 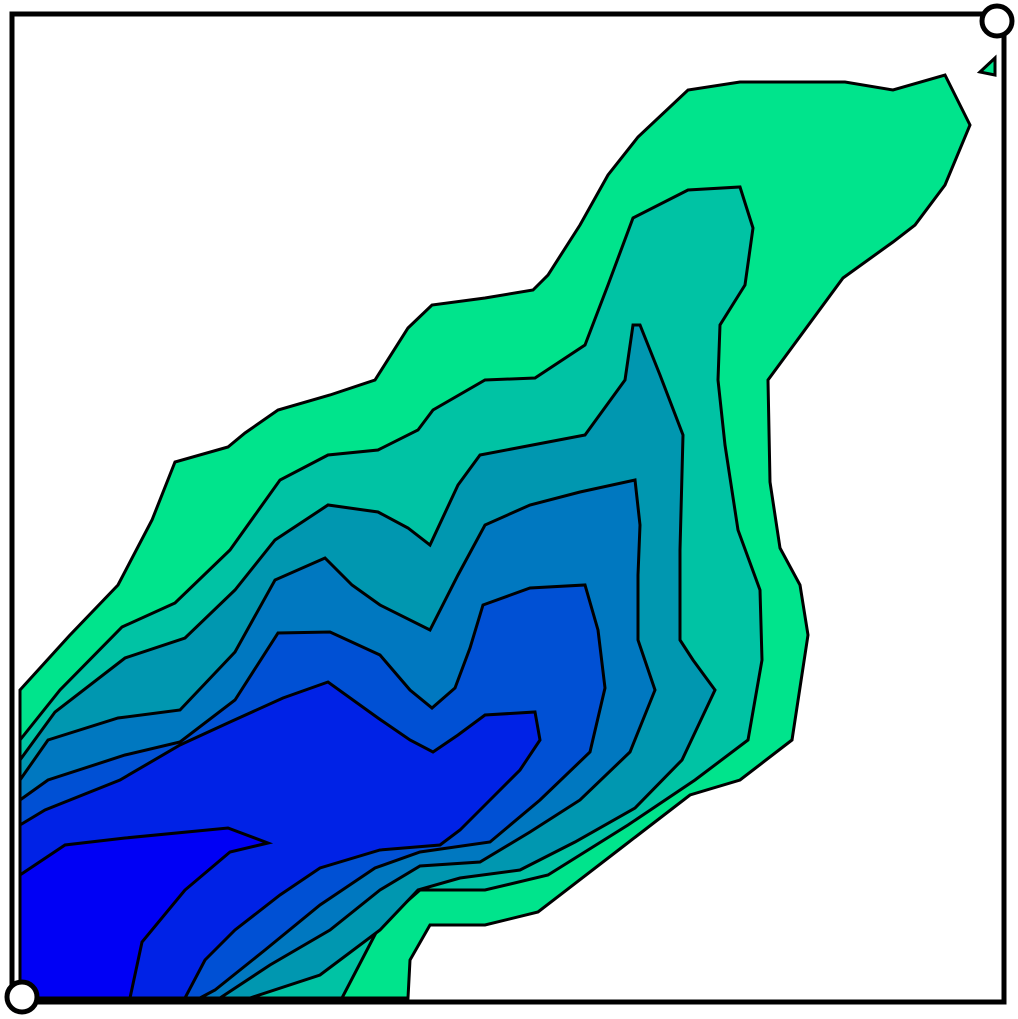 What do you see at coordinates (986, 65) in the screenshot?
I see `contour-island` at bounding box center [986, 65].